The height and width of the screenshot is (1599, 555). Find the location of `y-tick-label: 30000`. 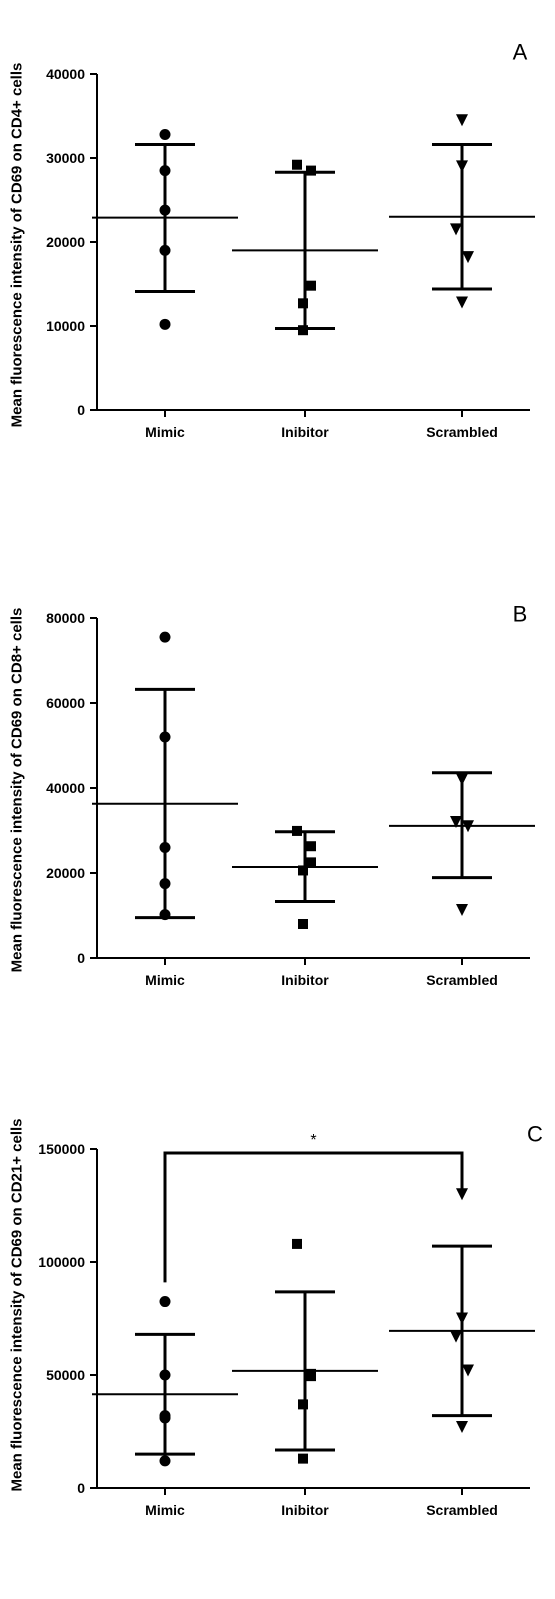

y-tick-label: 30000 is located at coordinates (65, 158).